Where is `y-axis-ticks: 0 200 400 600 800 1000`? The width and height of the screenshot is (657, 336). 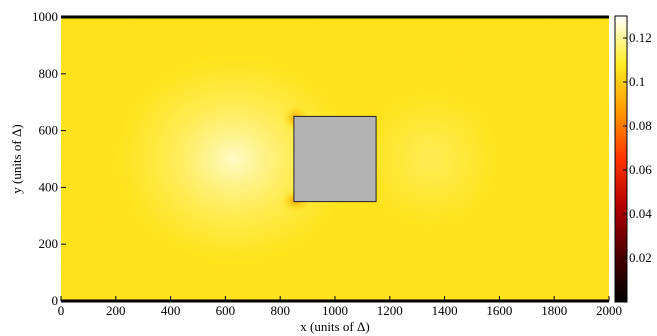 y-axis-ticks: 0 200 400 600 800 1000 is located at coordinates (49, 158).